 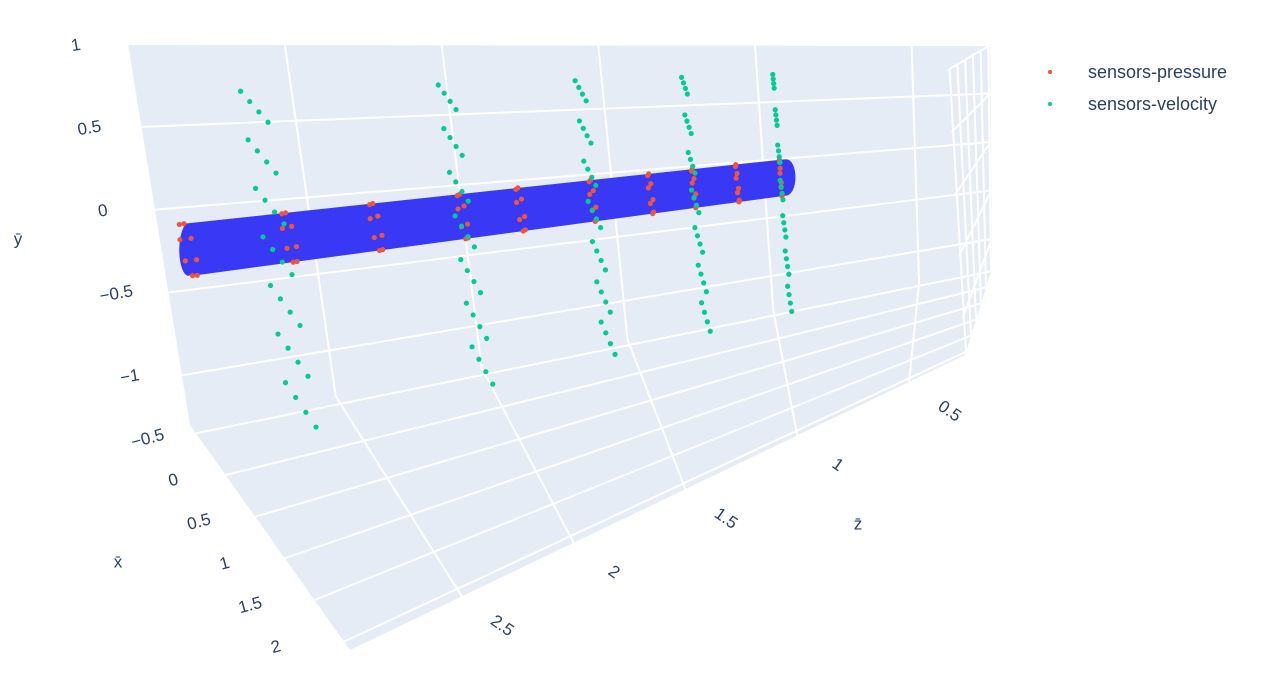 What do you see at coordinates (614, 571) in the screenshot?
I see `z-tick-label: 2` at bounding box center [614, 571].